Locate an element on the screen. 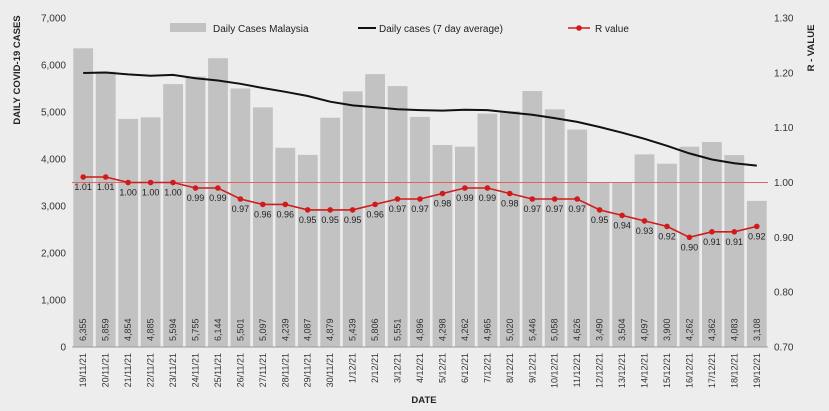  x-tick-label: 23/11/21 is located at coordinates (173, 370).